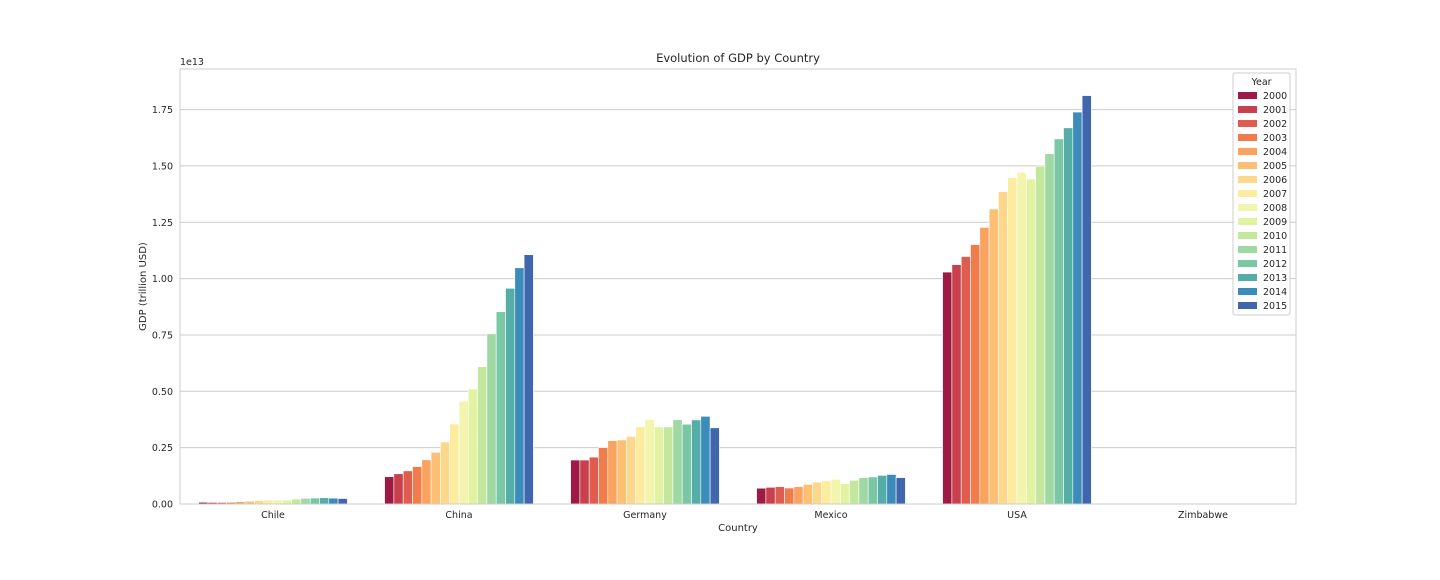  I want to click on bar-china-2015, so click(528, 379).